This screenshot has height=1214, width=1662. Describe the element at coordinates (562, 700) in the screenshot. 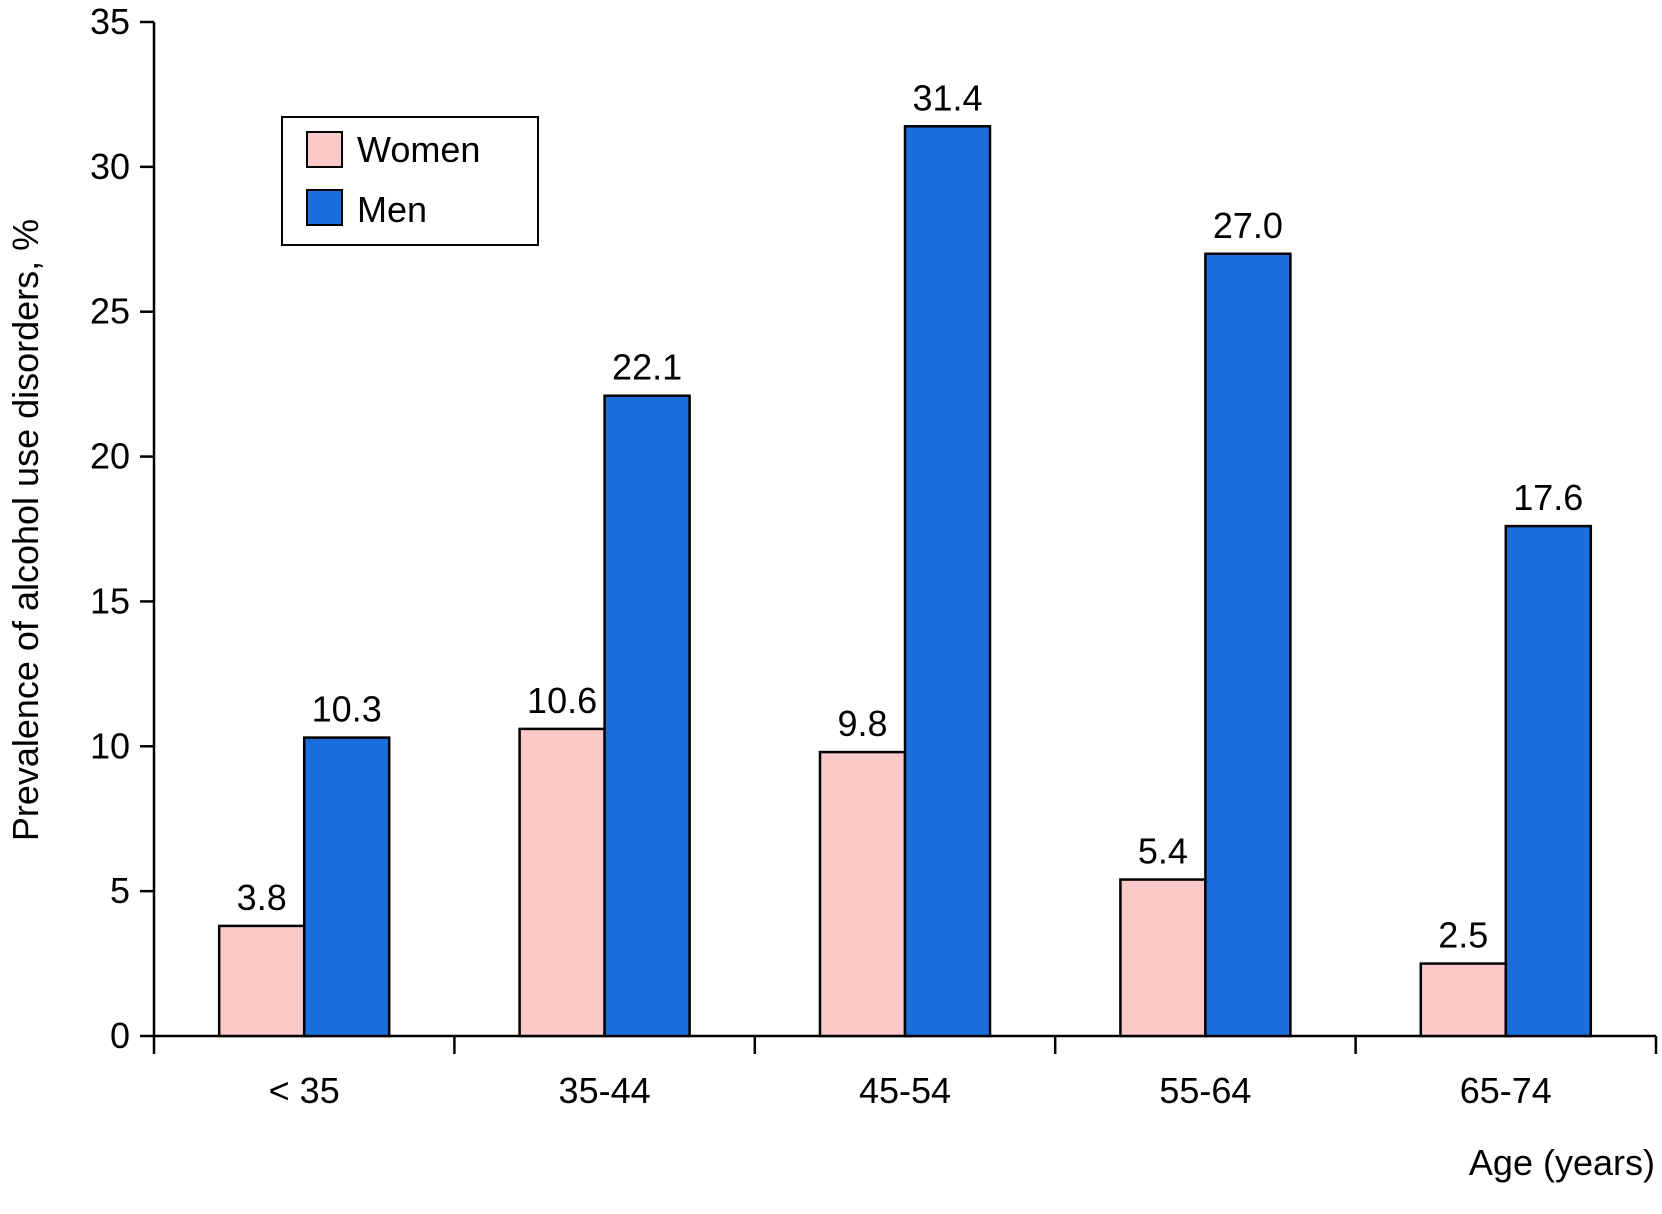

I see `data-label-women: 10.6` at that location.